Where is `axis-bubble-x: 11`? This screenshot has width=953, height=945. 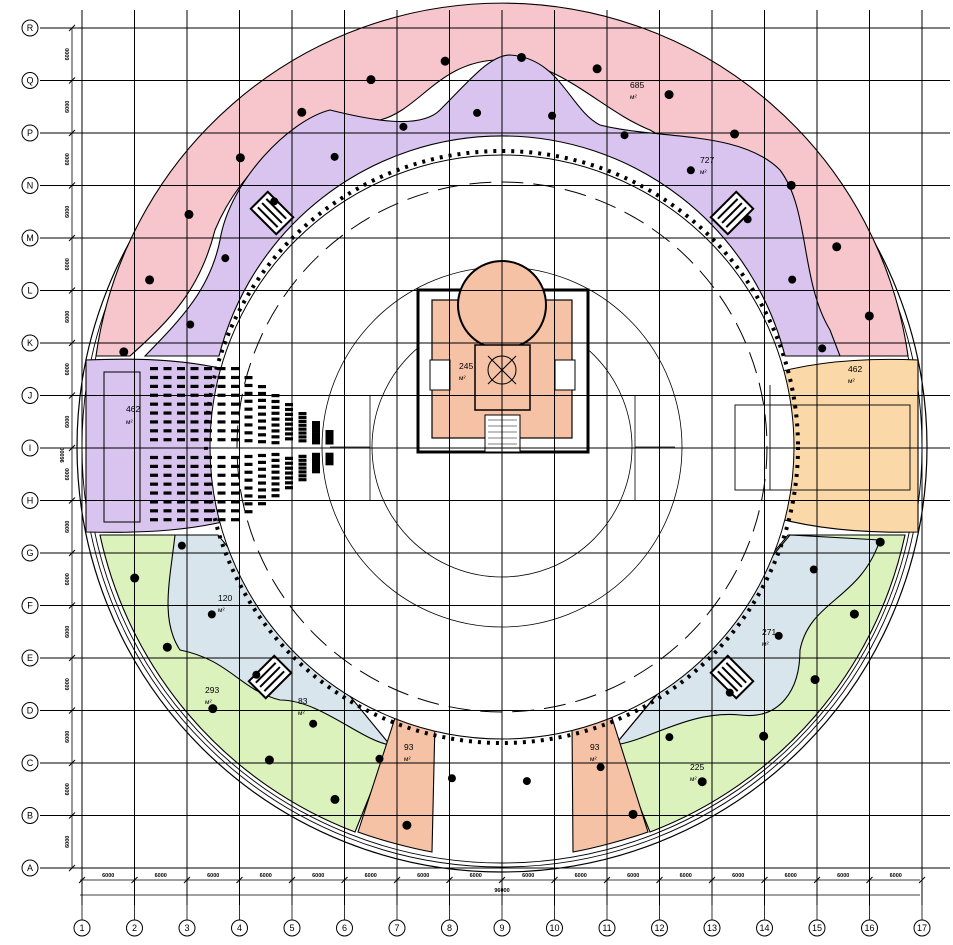 axis-bubble-x: 11 is located at coordinates (607, 928).